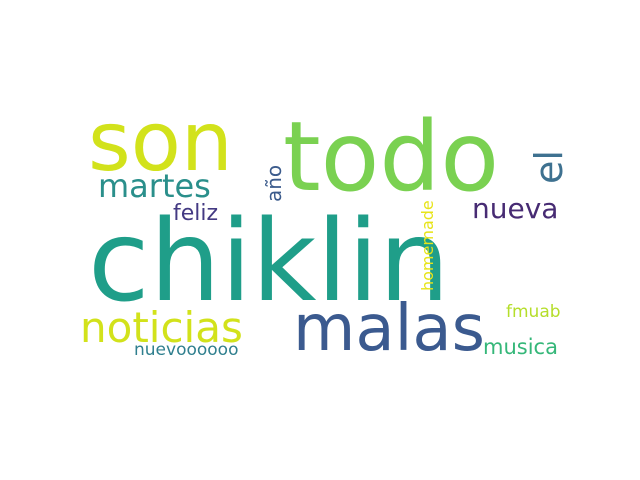  I want to click on word-nueva: nueva, so click(515, 208).